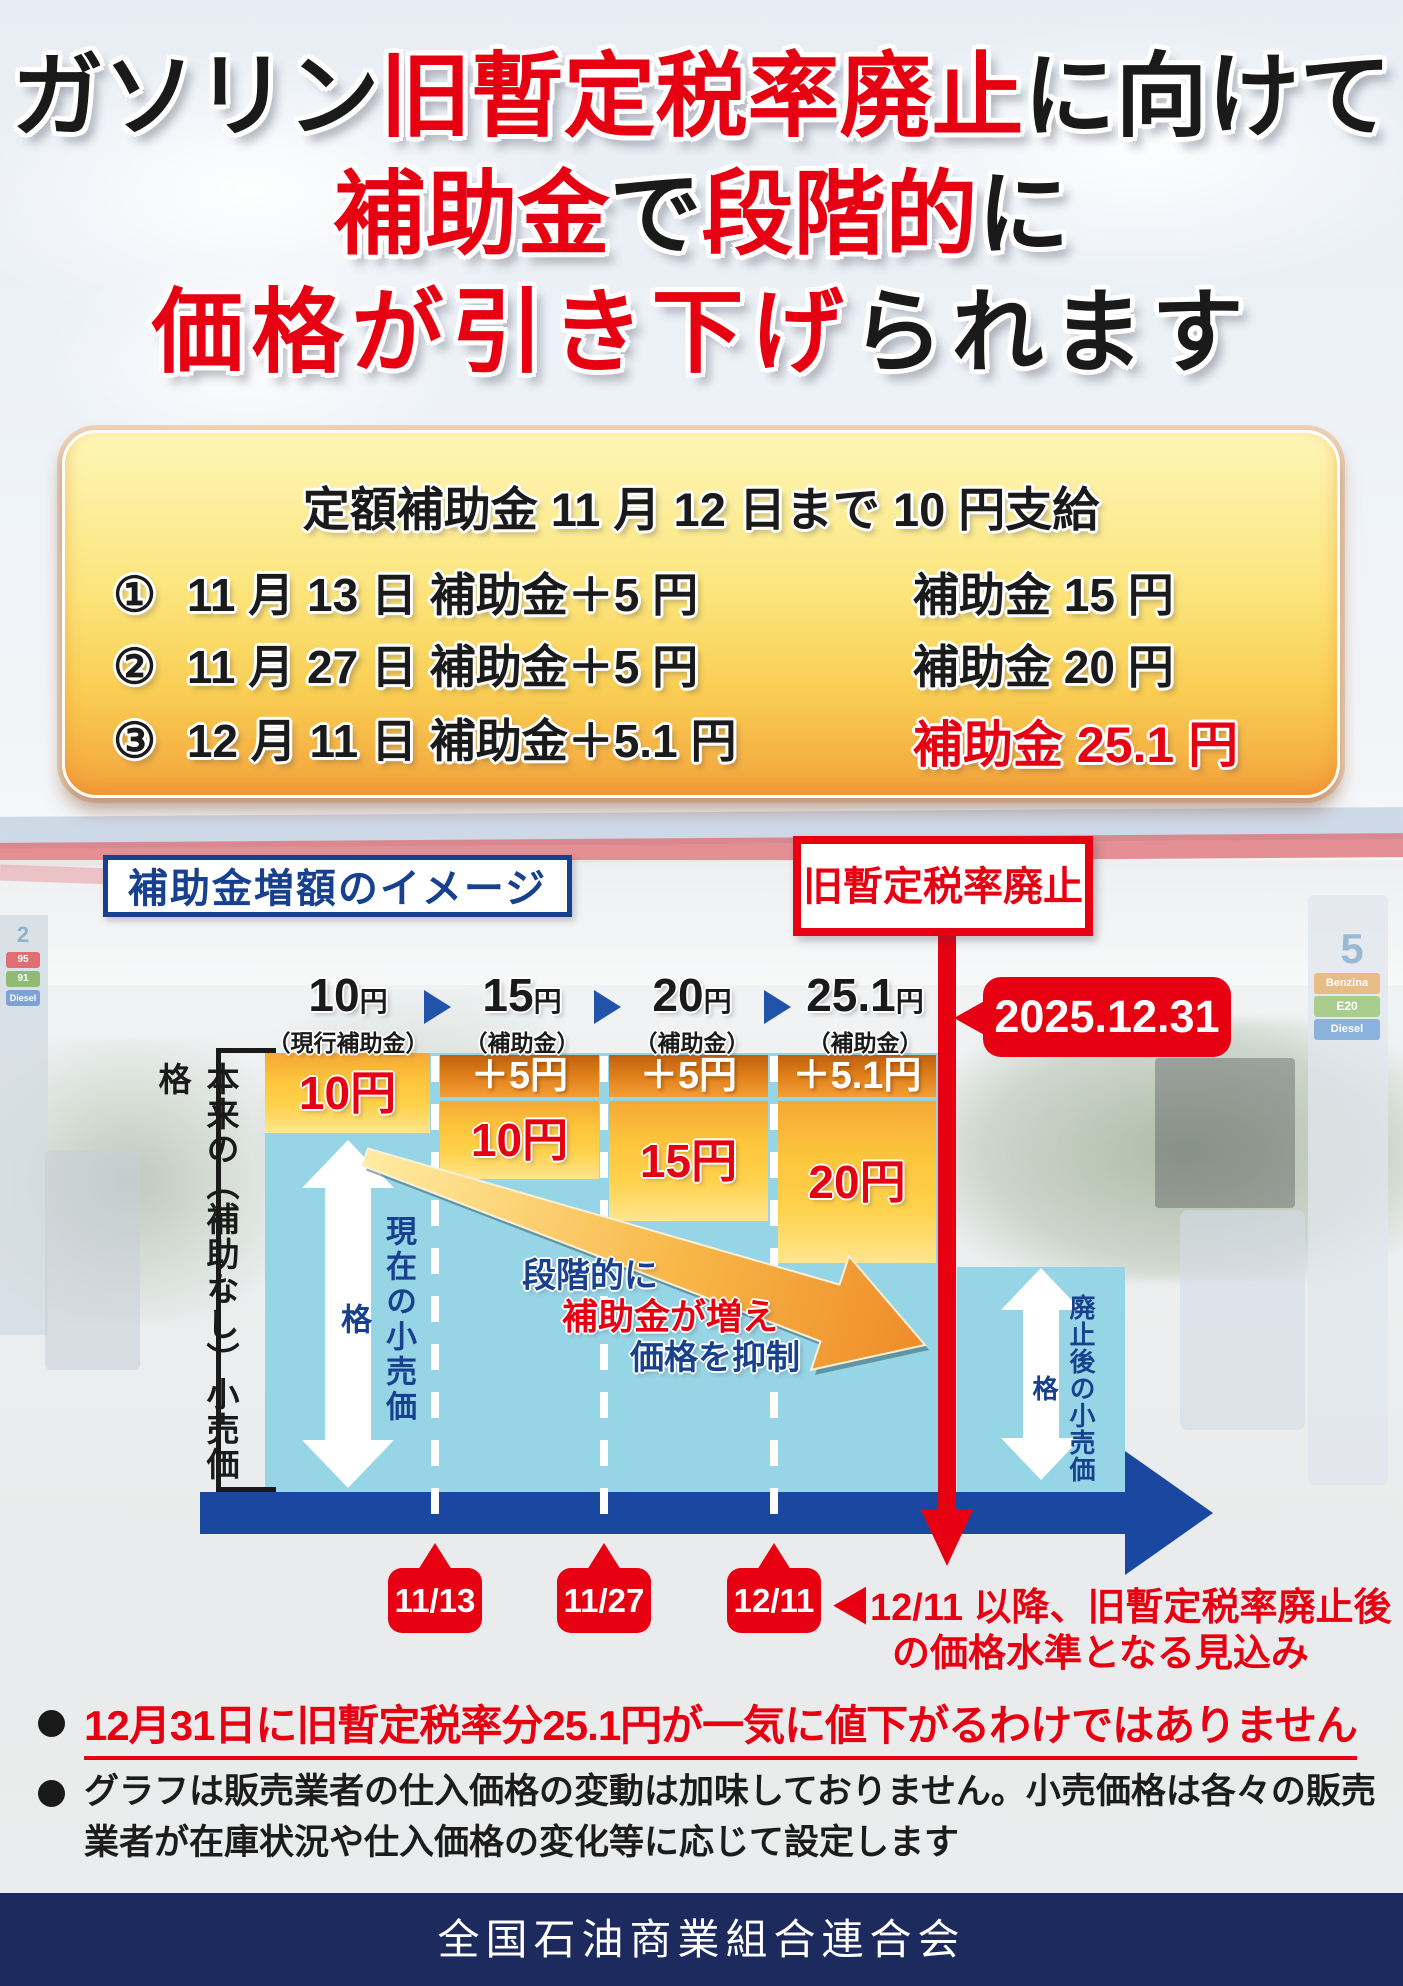 This screenshot has height=1986, width=1403. I want to click on dark-sign-photo, so click(1225, 1133).